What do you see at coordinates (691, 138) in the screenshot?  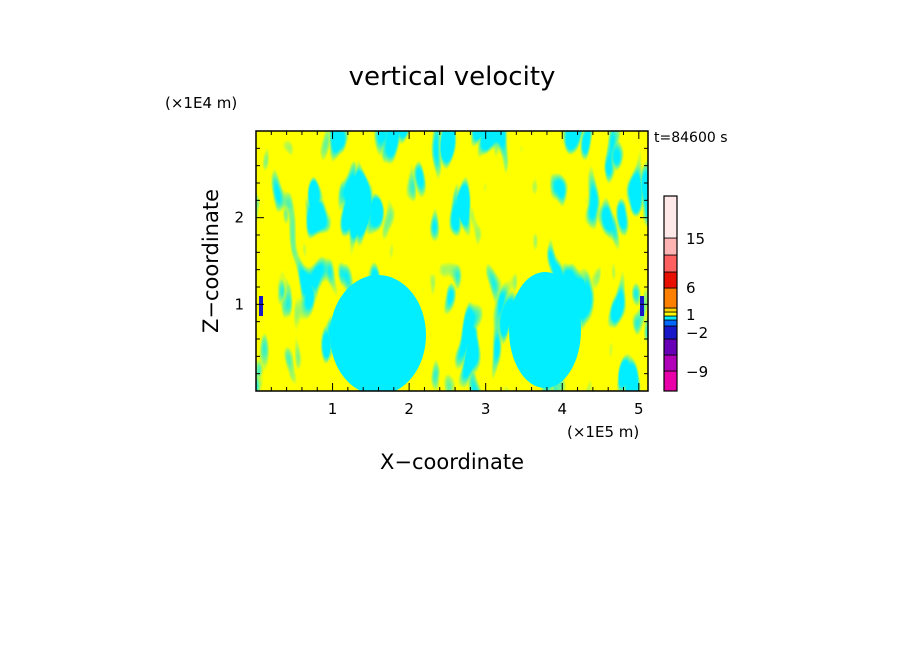 I see `time-annotation: t=84600 s` at bounding box center [691, 138].